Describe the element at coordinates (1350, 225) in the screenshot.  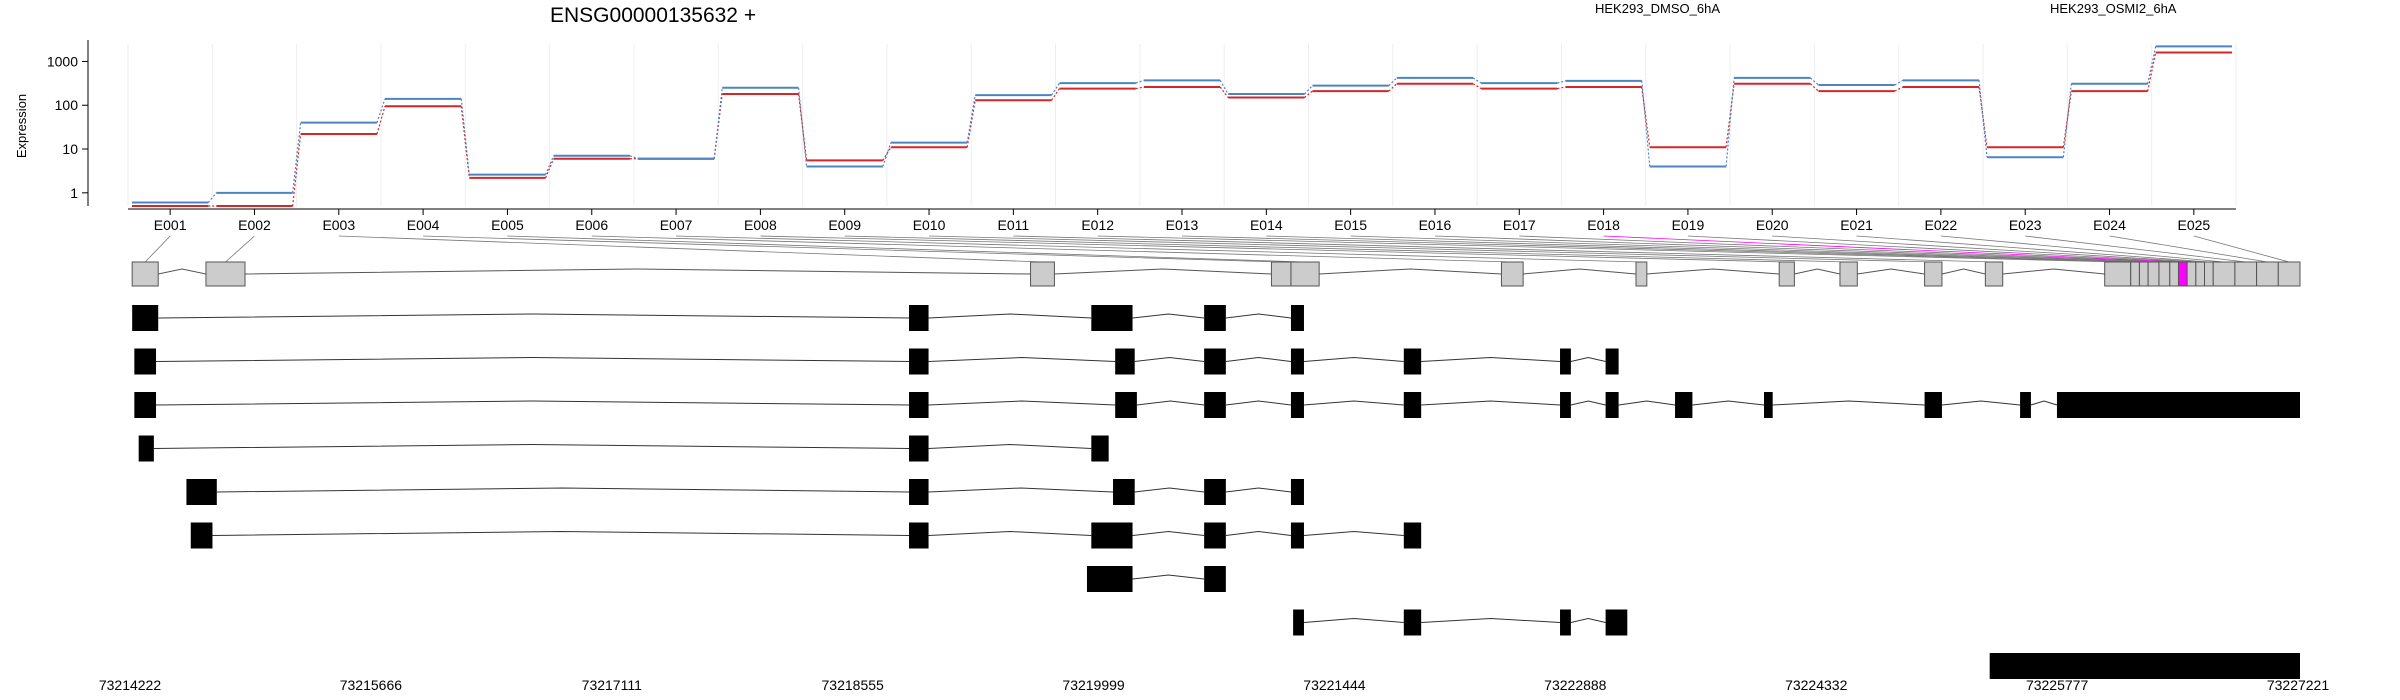
I see `x-tick-label: E015` at that location.